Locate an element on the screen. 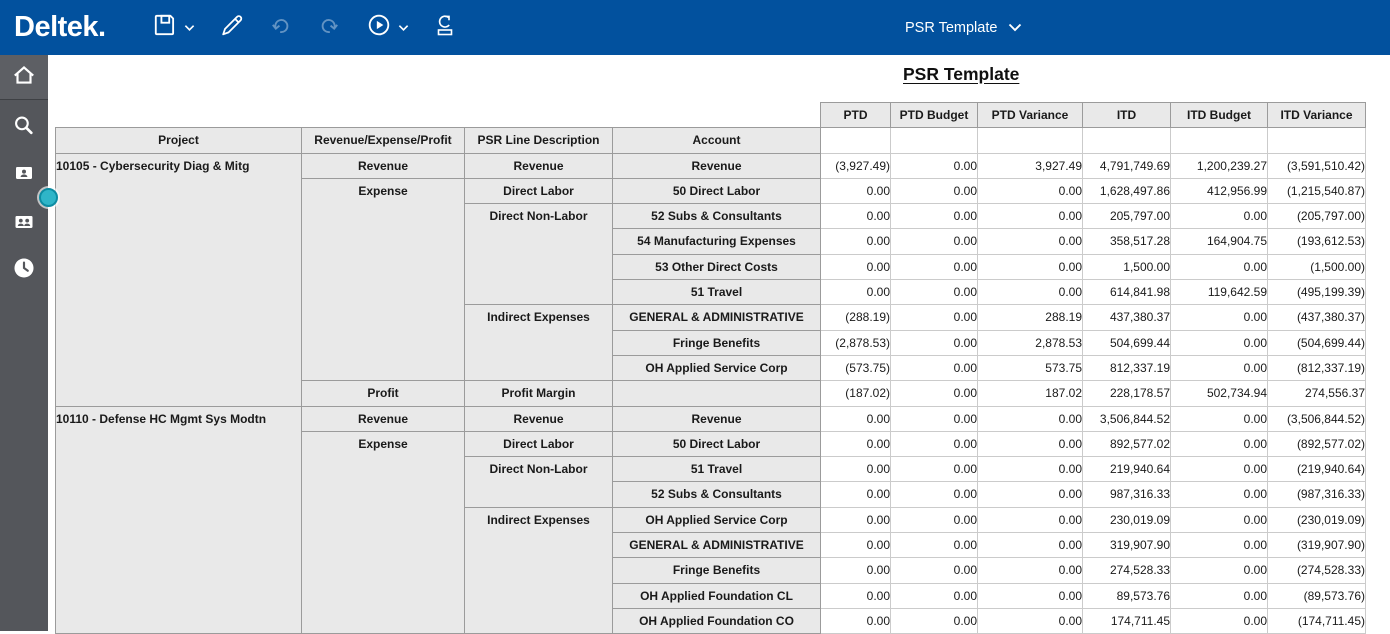 This screenshot has width=1390, height=634. export-button is located at coordinates (445, 27).